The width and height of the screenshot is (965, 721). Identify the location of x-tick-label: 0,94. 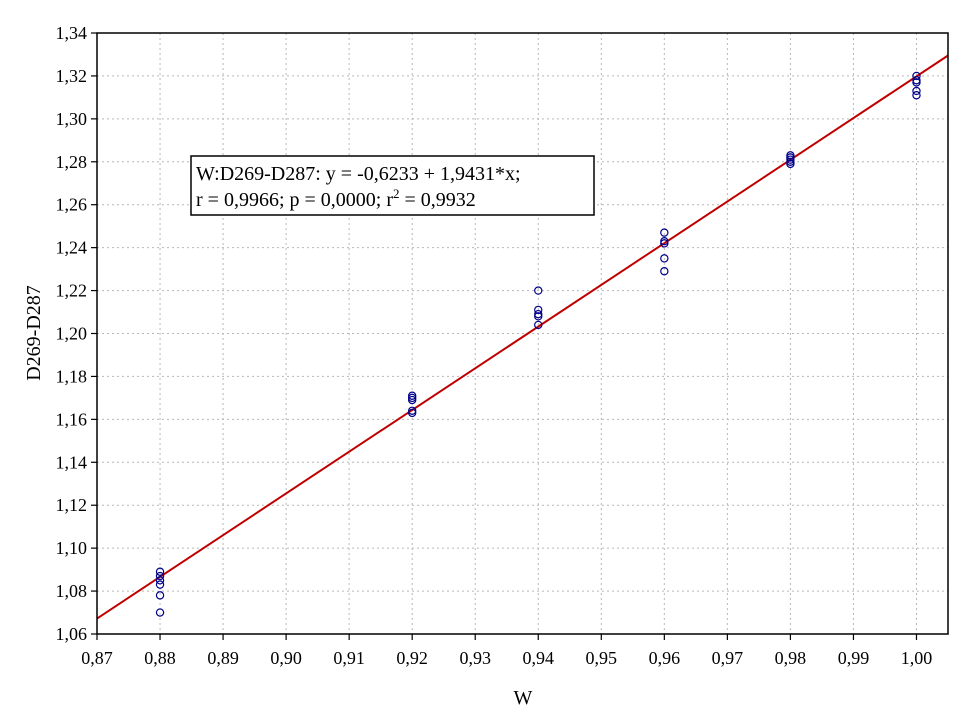
(539, 658).